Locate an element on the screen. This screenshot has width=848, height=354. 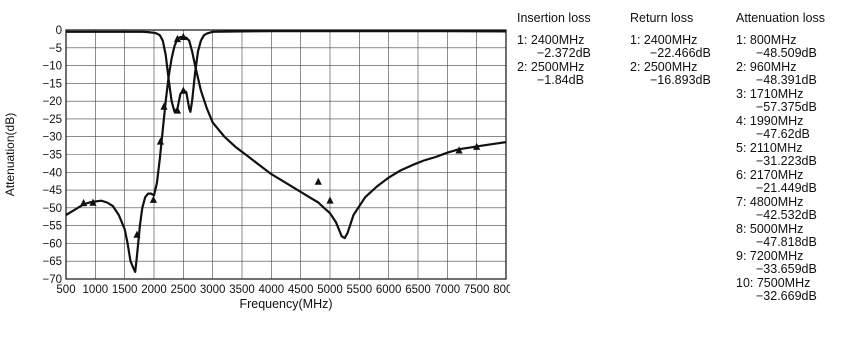
y-tick-label: −15 is located at coordinates (52, 84).